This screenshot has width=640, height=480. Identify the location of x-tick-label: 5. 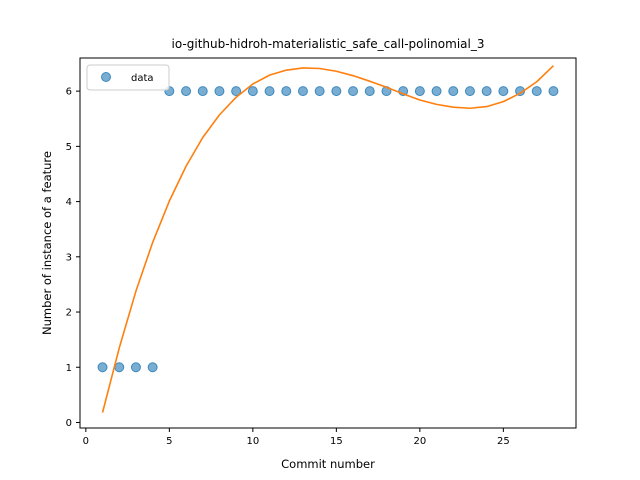
(169, 441).